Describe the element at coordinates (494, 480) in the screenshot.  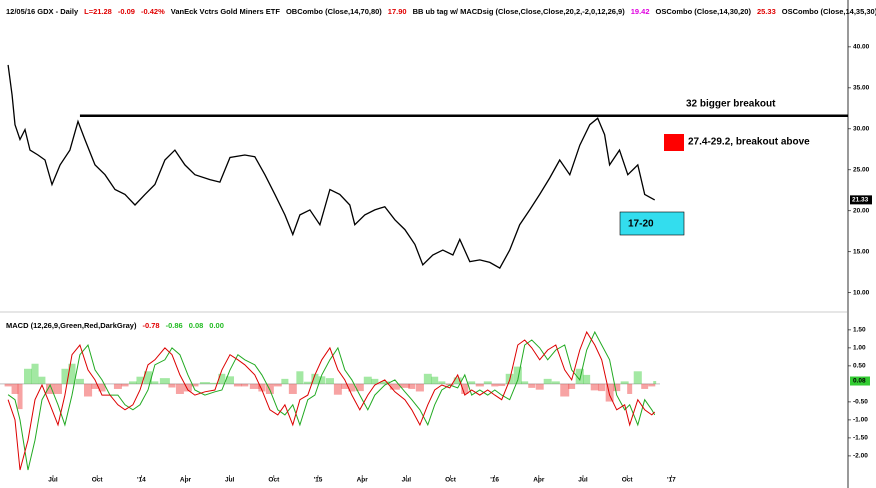
I see `x-tick-label: '16` at that location.